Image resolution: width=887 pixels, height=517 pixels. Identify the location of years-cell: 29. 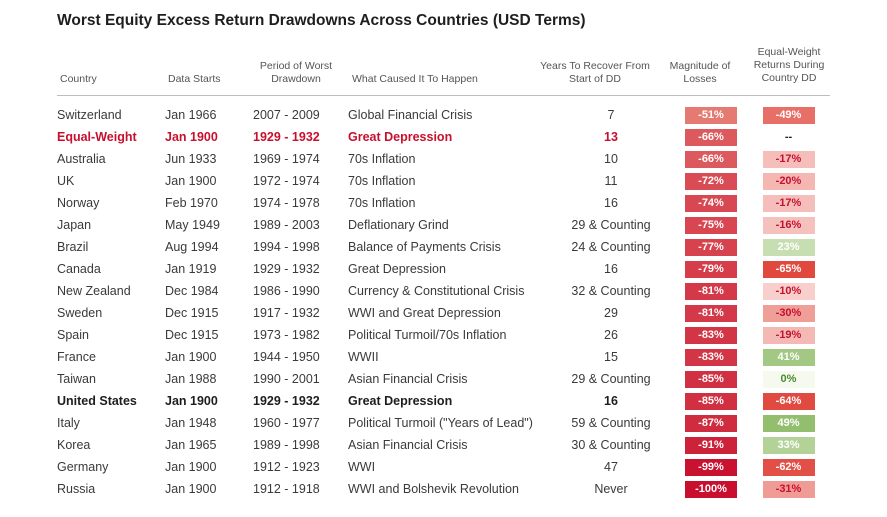
(611, 313).